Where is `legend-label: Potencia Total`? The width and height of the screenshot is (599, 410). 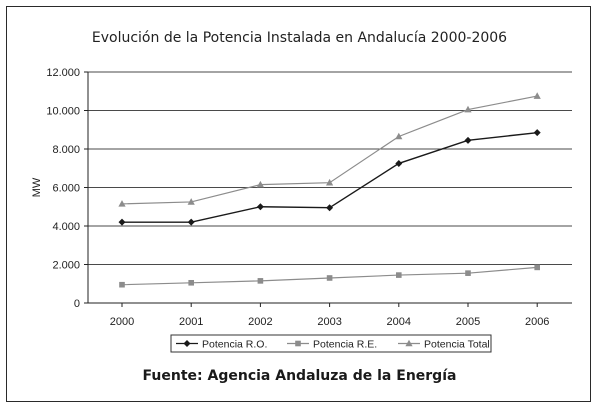 legend-label: Potencia Total is located at coordinates (457, 345).